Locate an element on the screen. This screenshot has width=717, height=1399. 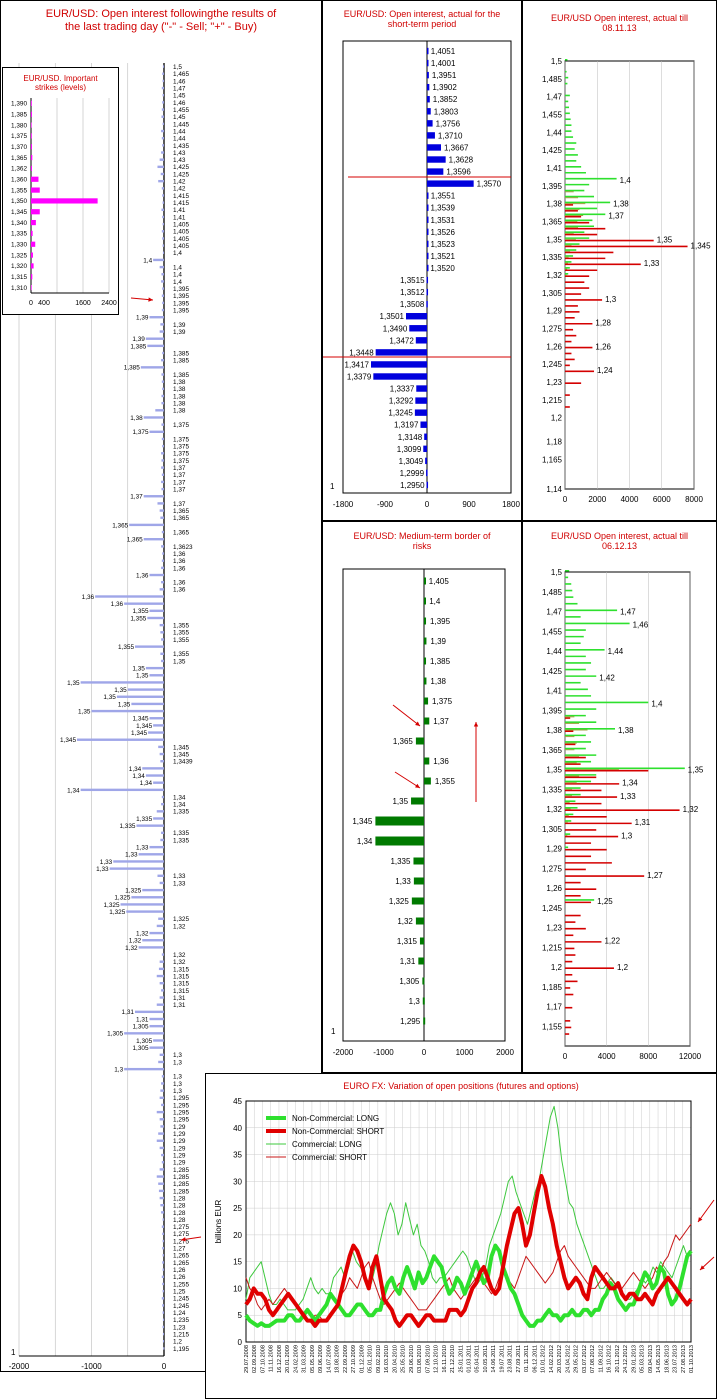
fx-x-tick: 19.07.2011 is located at coordinates (502, 1359).